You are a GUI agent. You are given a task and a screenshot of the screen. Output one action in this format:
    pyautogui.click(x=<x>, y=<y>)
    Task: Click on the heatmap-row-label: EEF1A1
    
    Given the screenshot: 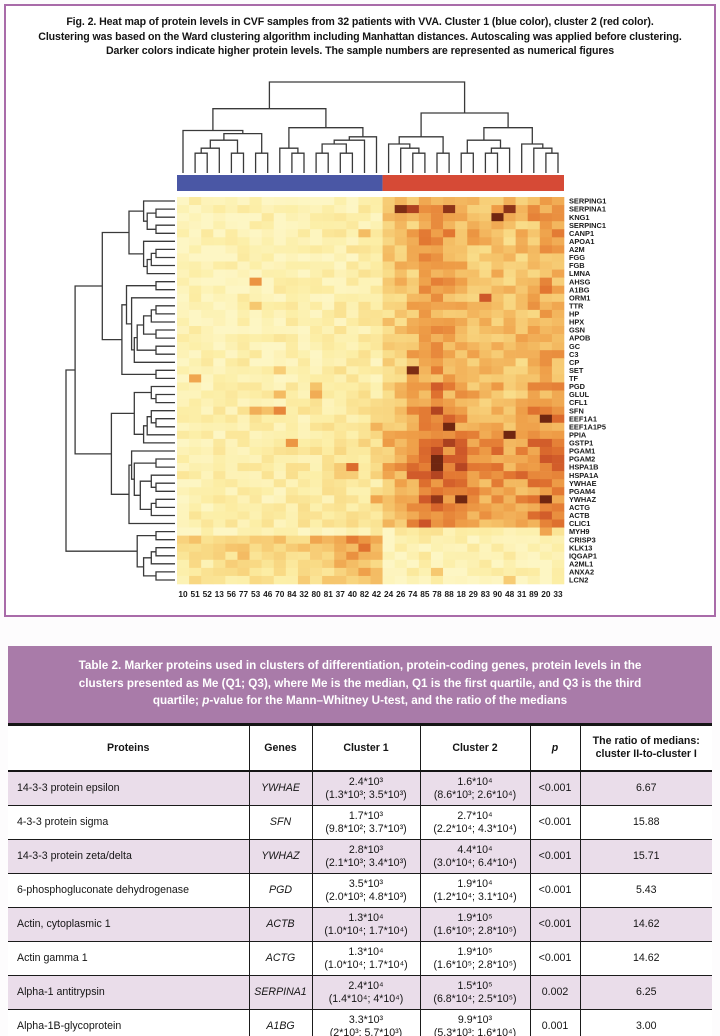 What is the action you would take?
    pyautogui.click(x=583, y=418)
    